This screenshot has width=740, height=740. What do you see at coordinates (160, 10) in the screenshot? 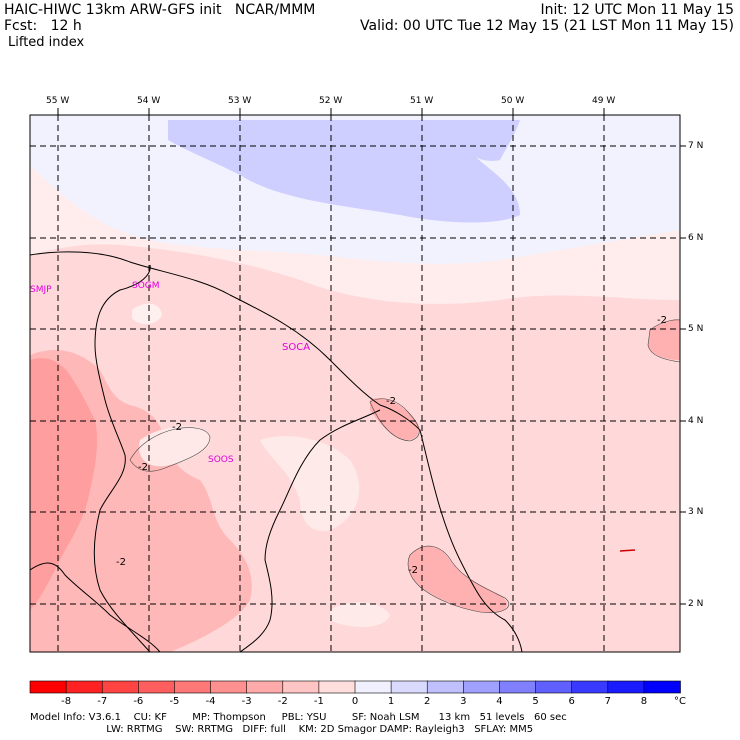
I see `chart-title: HAIC-HIWC 13km ARW-GFS init NCAR/MMM` at bounding box center [160, 10].